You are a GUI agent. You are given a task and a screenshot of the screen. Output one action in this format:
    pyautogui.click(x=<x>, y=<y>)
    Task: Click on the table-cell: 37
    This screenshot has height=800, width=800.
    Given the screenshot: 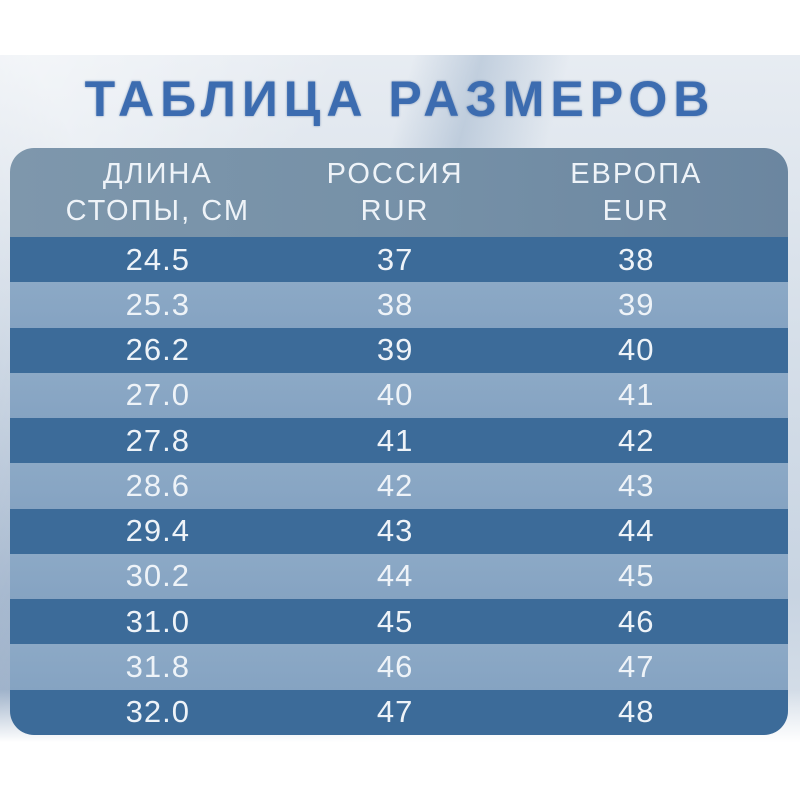 What is the action you would take?
    pyautogui.click(x=395, y=259)
    